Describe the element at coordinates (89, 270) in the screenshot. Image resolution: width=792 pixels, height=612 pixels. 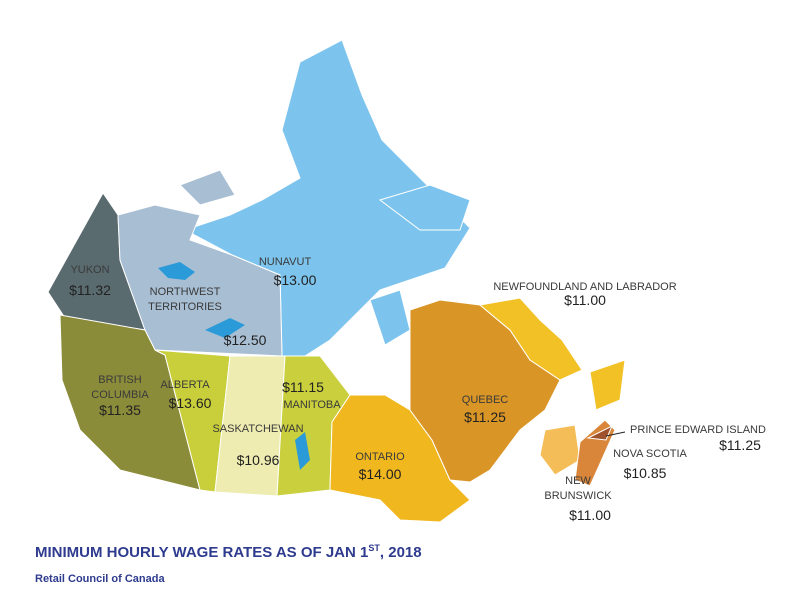
I see `region-name: YUKON` at that location.